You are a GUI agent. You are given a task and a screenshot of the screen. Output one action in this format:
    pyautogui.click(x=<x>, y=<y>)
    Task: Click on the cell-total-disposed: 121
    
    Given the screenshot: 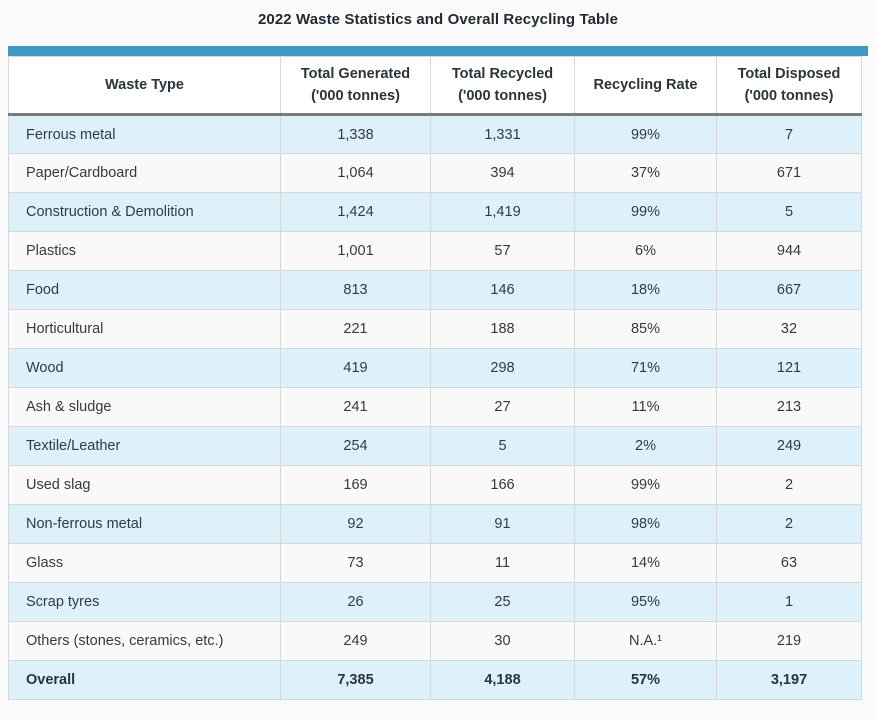 What is the action you would take?
    pyautogui.click(x=789, y=368)
    